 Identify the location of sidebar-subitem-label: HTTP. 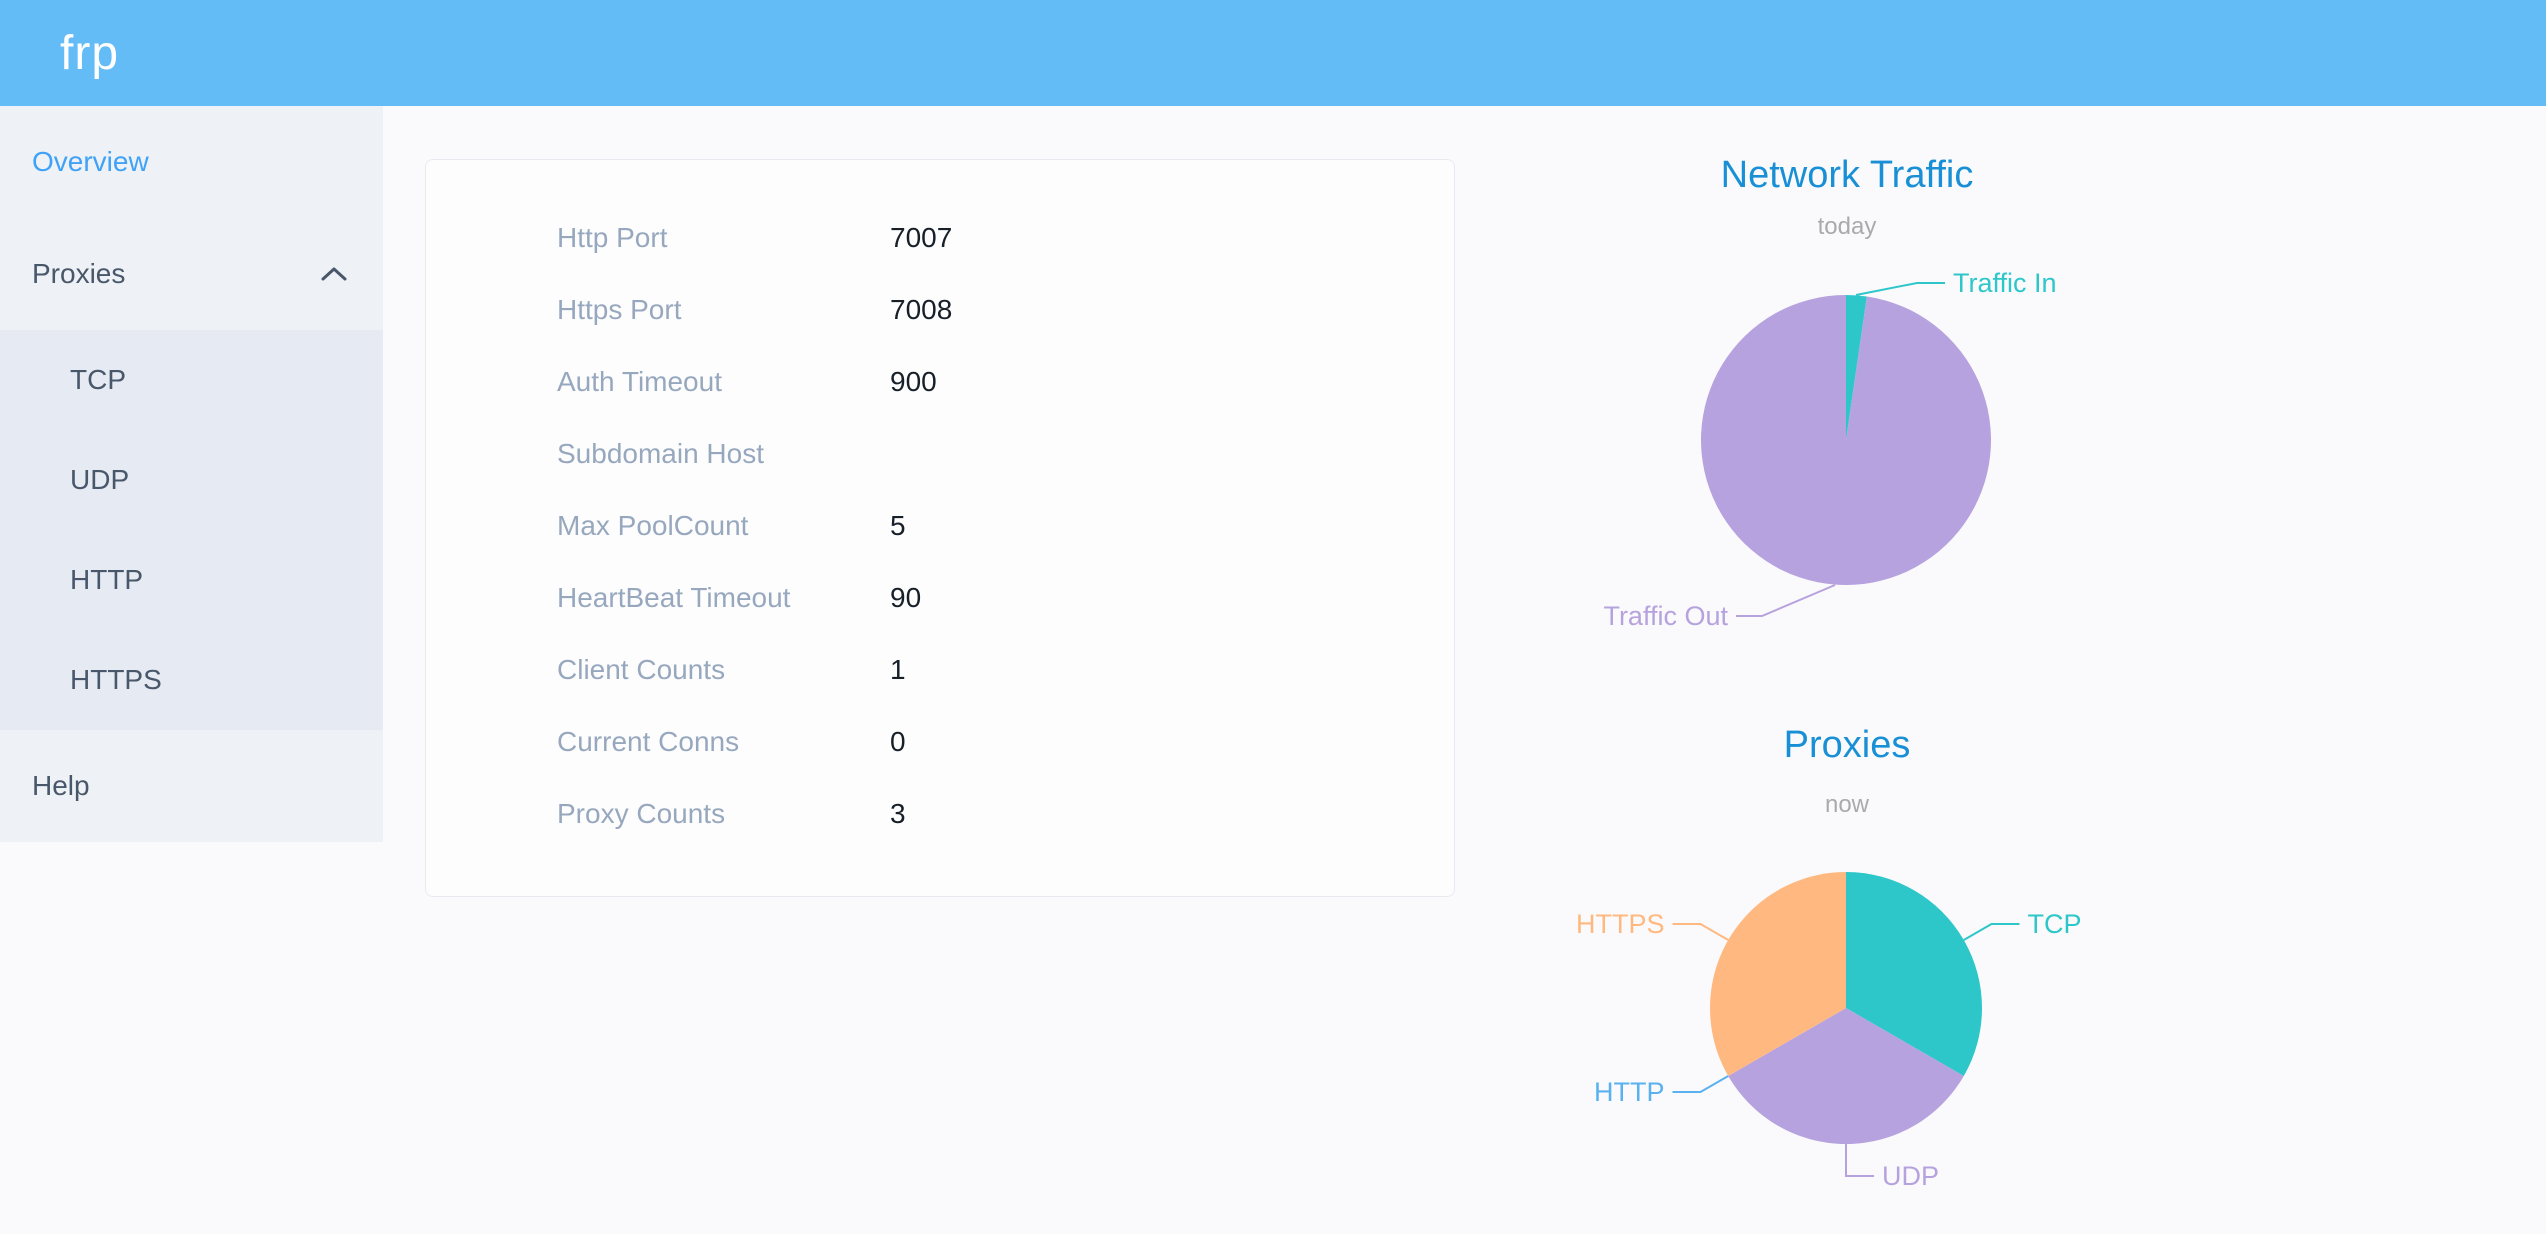
(107, 579).